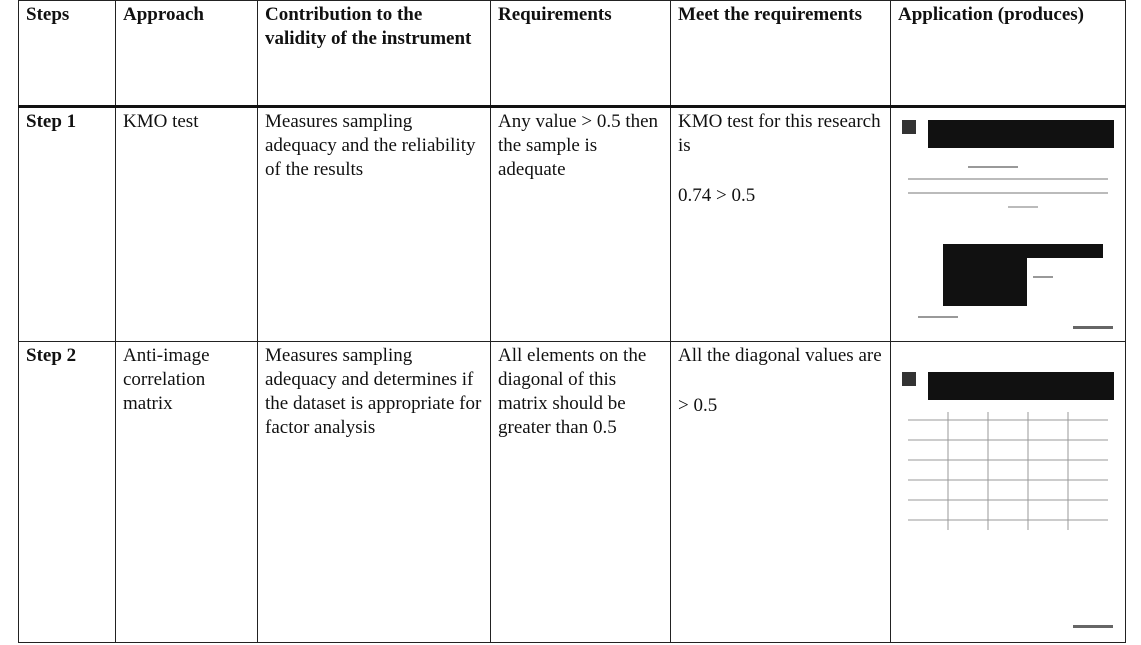 This screenshot has height=645, width=1141. Describe the element at coordinates (67, 492) in the screenshot. I see `cell: Step 2` at that location.